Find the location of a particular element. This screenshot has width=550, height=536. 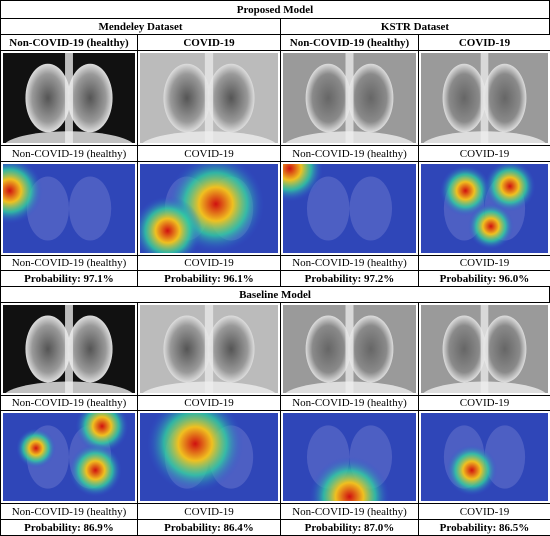

section-title: Baseline Model is located at coordinates (275, 294).